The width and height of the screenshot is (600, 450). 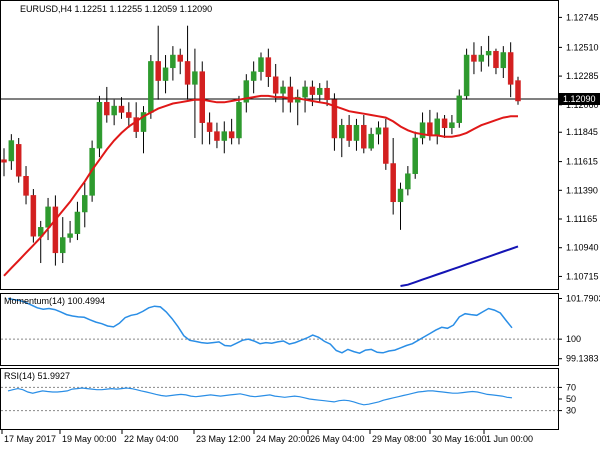 I want to click on price-tick-label: 1.12510, so click(x=582, y=47).